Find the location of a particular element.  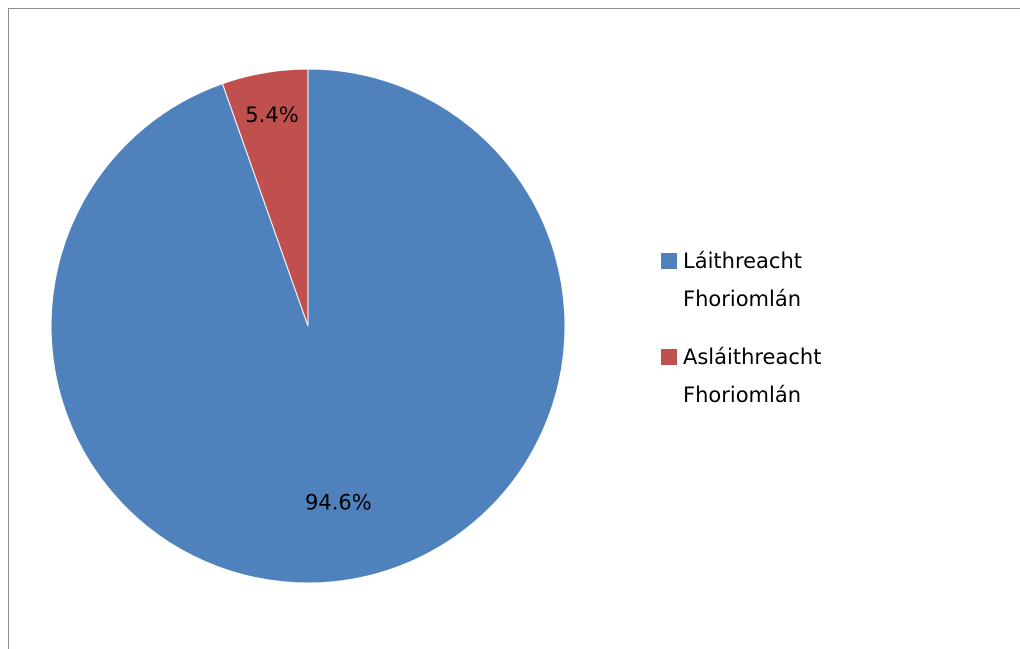

legend-label: Asláithreacht Fhoriomlán is located at coordinates (752, 376).